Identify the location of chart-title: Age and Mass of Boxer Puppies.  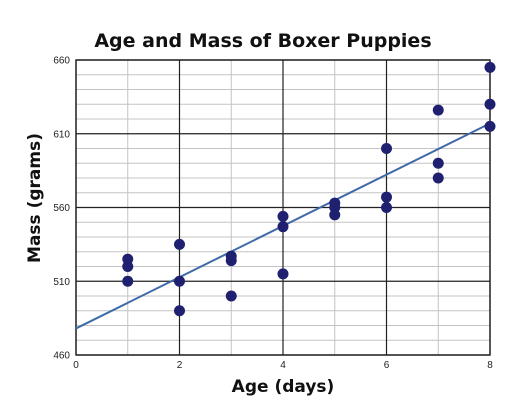
(262, 41).